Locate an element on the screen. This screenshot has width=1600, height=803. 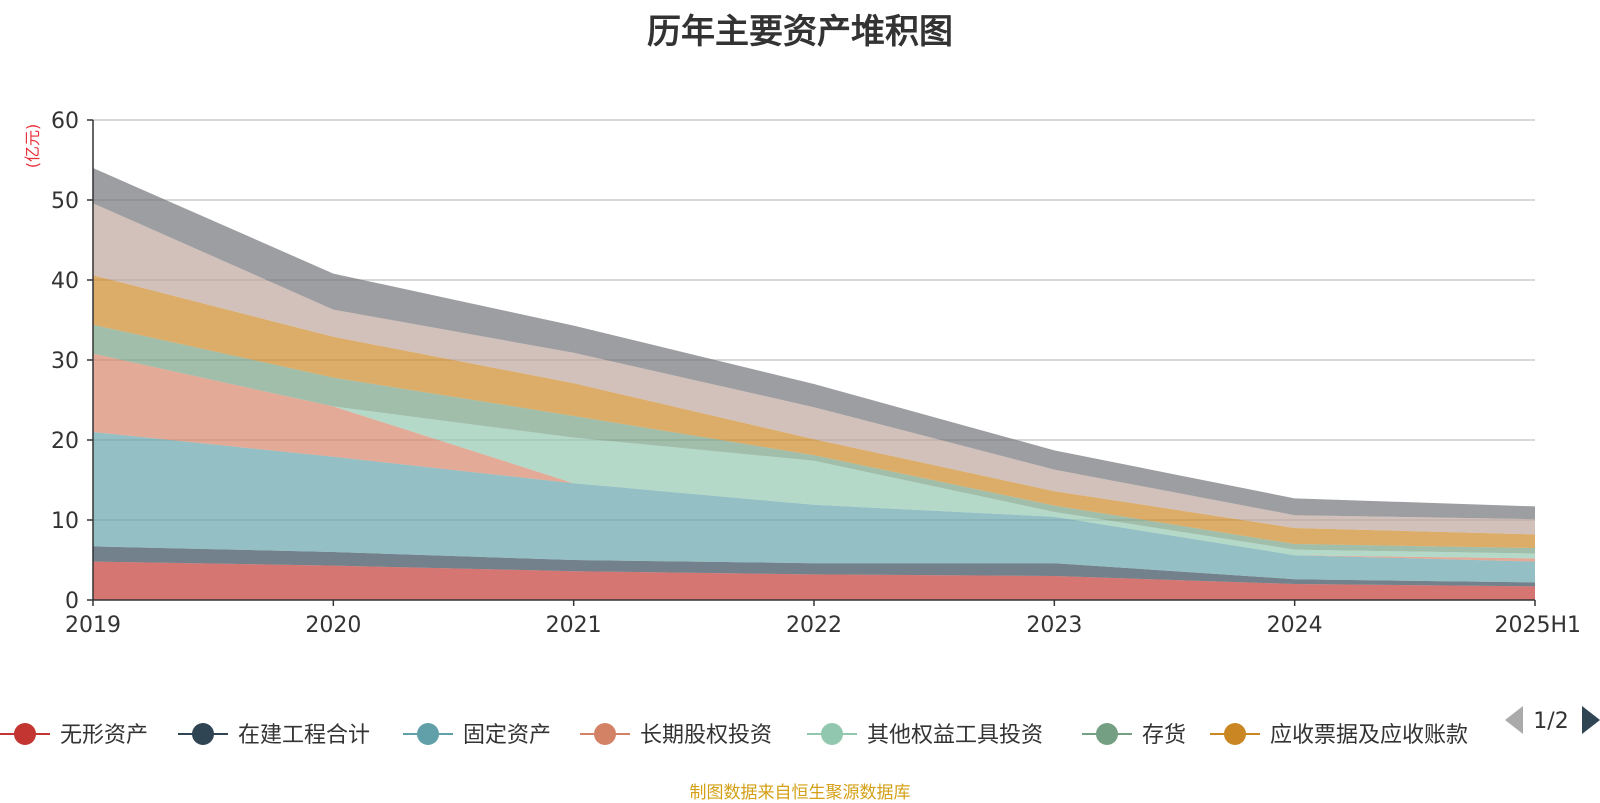
legend-label: 其他权益工具投资 is located at coordinates (955, 735).